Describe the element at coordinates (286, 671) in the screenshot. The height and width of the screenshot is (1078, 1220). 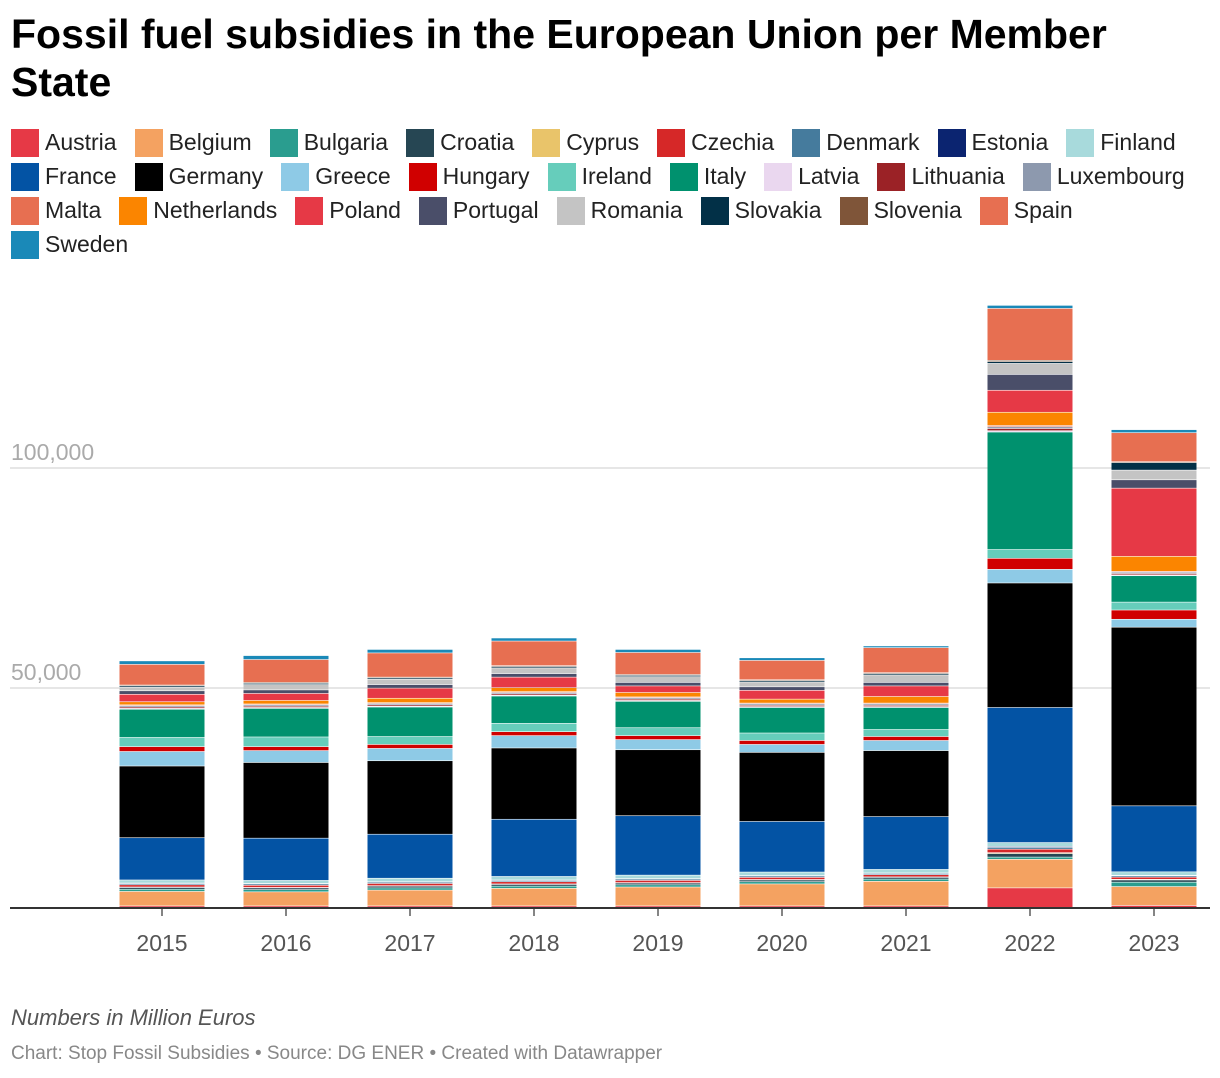
I see `bar-segment-spain-2016` at that location.